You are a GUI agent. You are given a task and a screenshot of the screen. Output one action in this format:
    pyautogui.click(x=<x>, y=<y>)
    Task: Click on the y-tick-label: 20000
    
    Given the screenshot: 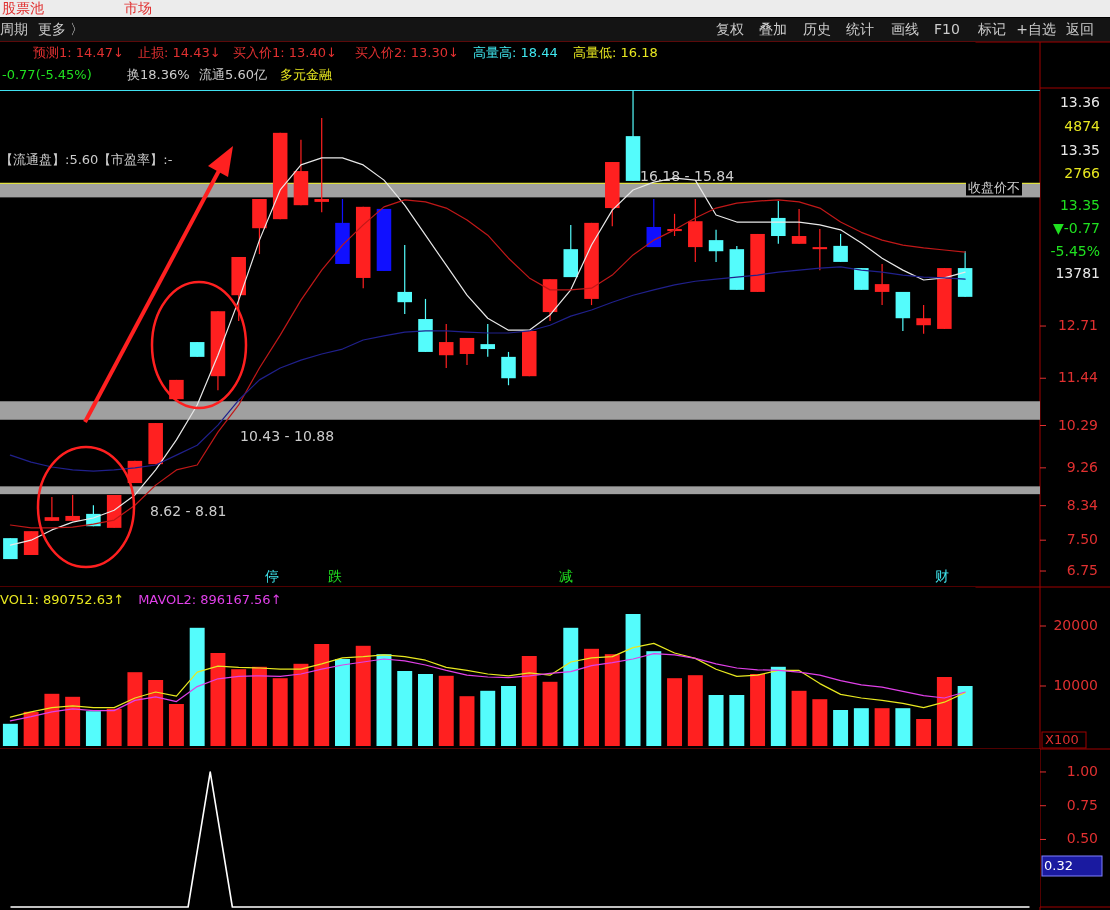 What is the action you would take?
    pyautogui.click(x=1075, y=625)
    